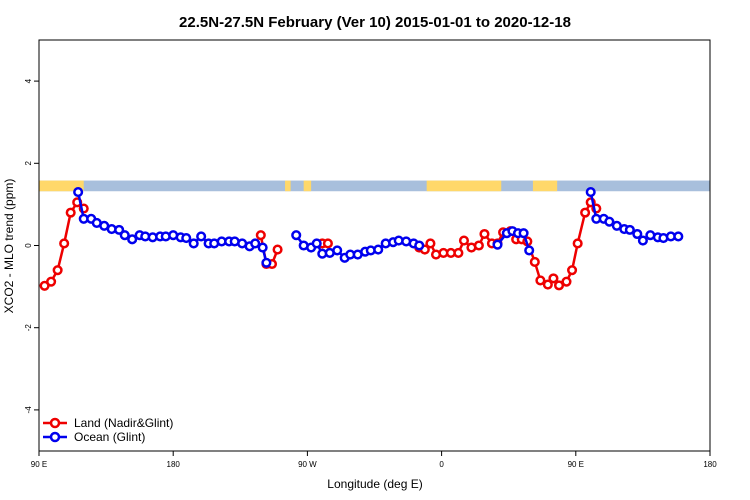  What do you see at coordinates (28, 163) in the screenshot?
I see `y-tick-label-3: 2` at bounding box center [28, 163].